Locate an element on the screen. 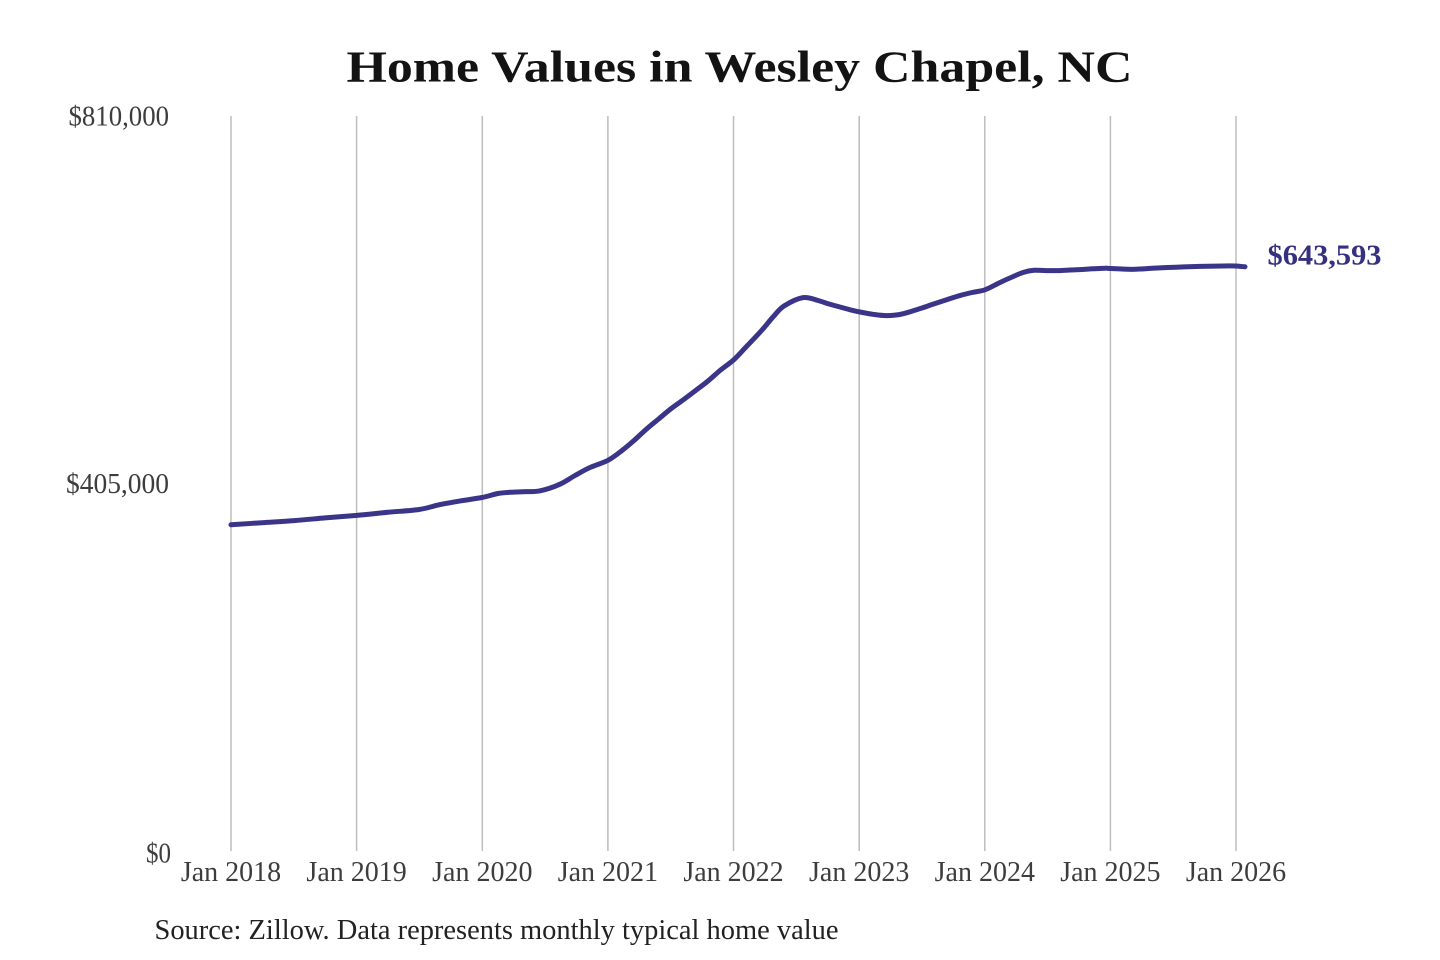 The width and height of the screenshot is (1440, 960). svg-text: Jan 2024 is located at coordinates (985, 872).